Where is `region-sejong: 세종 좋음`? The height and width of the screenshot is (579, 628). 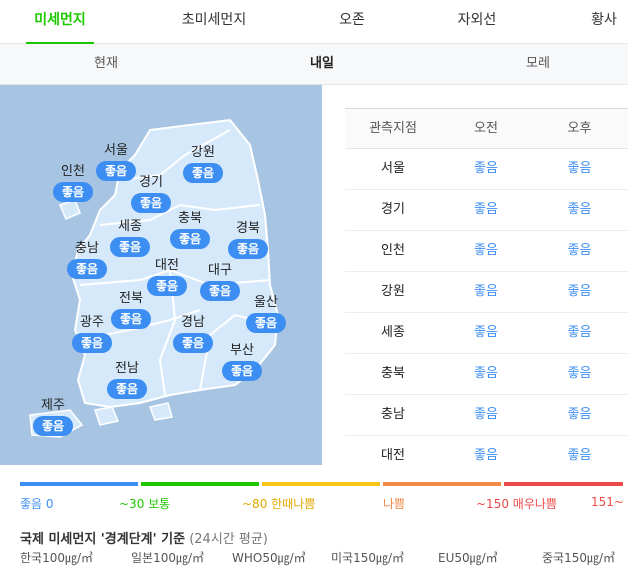 region-sejong: 세종 좋음 is located at coordinates (130, 238).